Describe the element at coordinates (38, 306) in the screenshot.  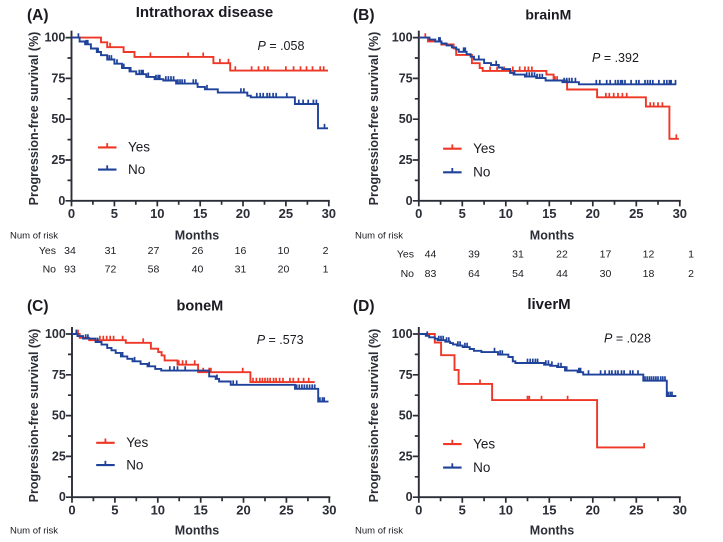
I see `svg-text: (C)` at that location.